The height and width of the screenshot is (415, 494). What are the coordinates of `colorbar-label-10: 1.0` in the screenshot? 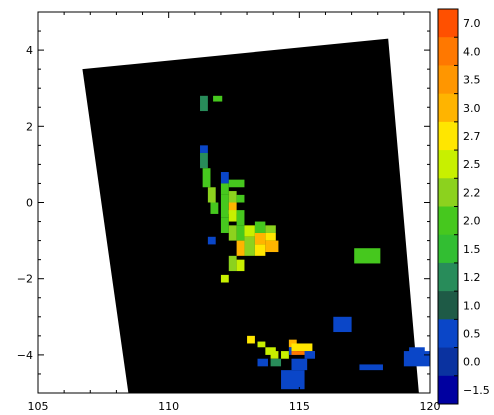 It's located at (472, 305).